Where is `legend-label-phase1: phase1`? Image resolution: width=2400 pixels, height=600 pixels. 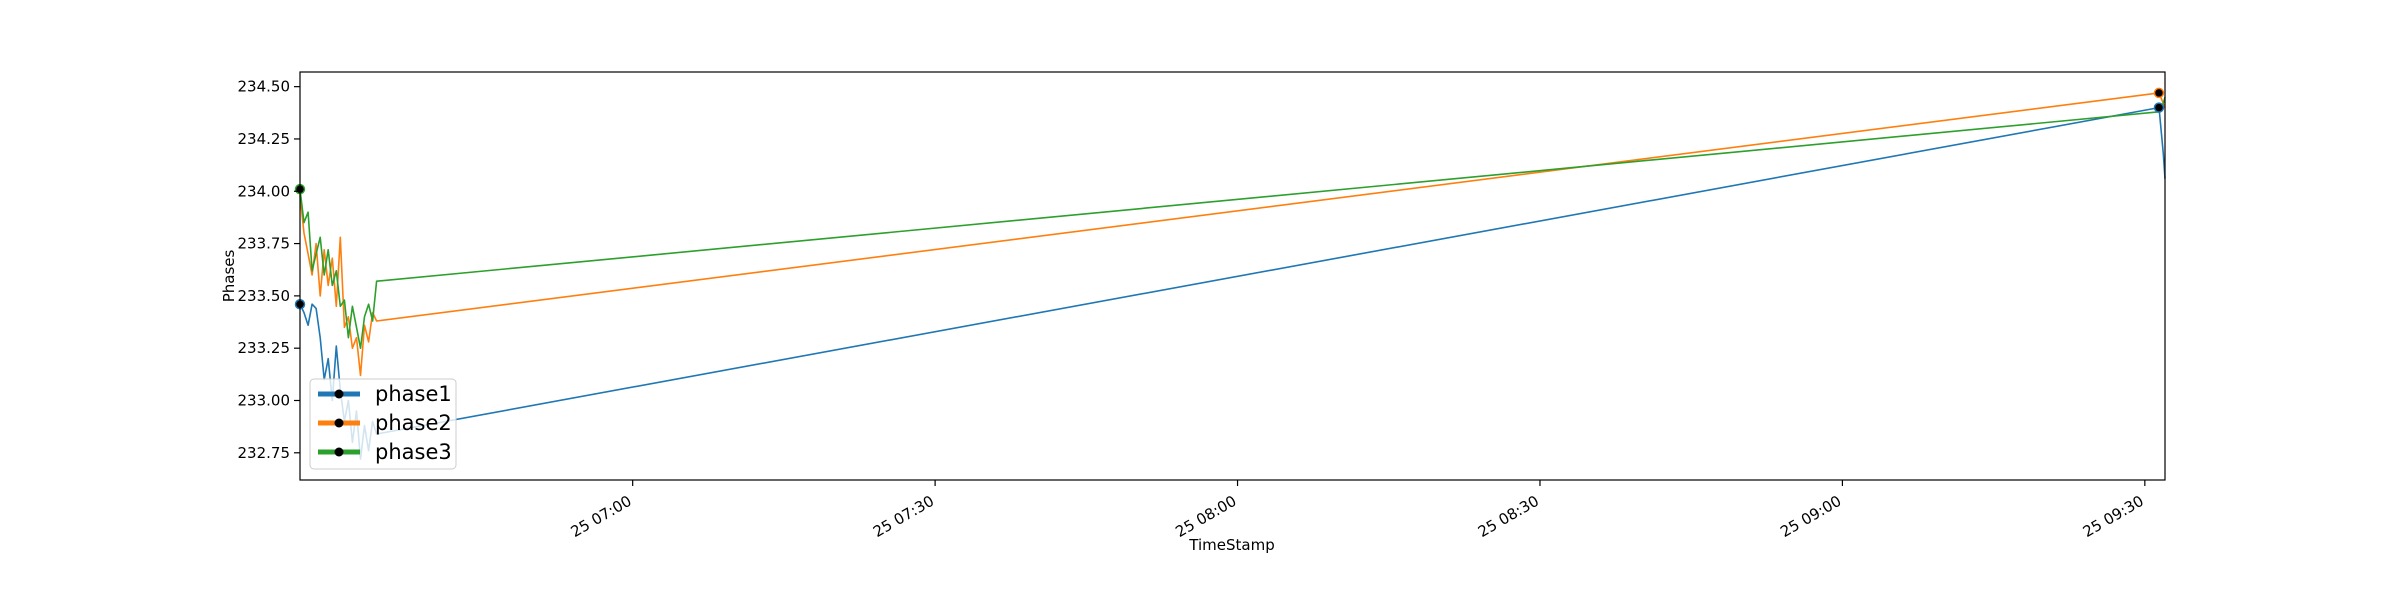 legend-label-phase1: phase1 is located at coordinates (413, 394).